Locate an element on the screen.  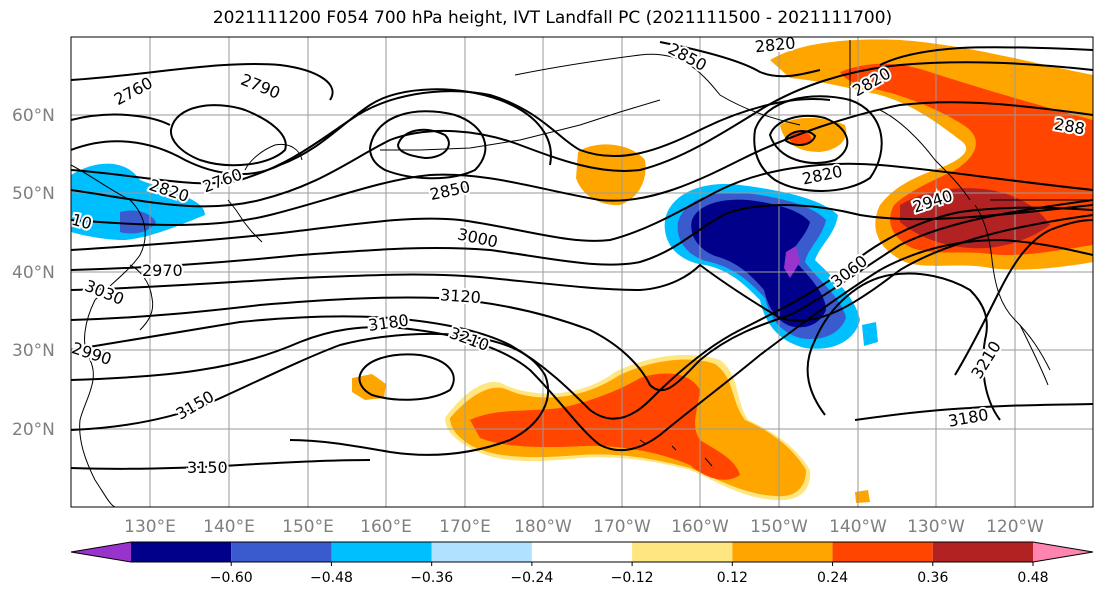
lat-label: 60°N is located at coordinates (33, 116).